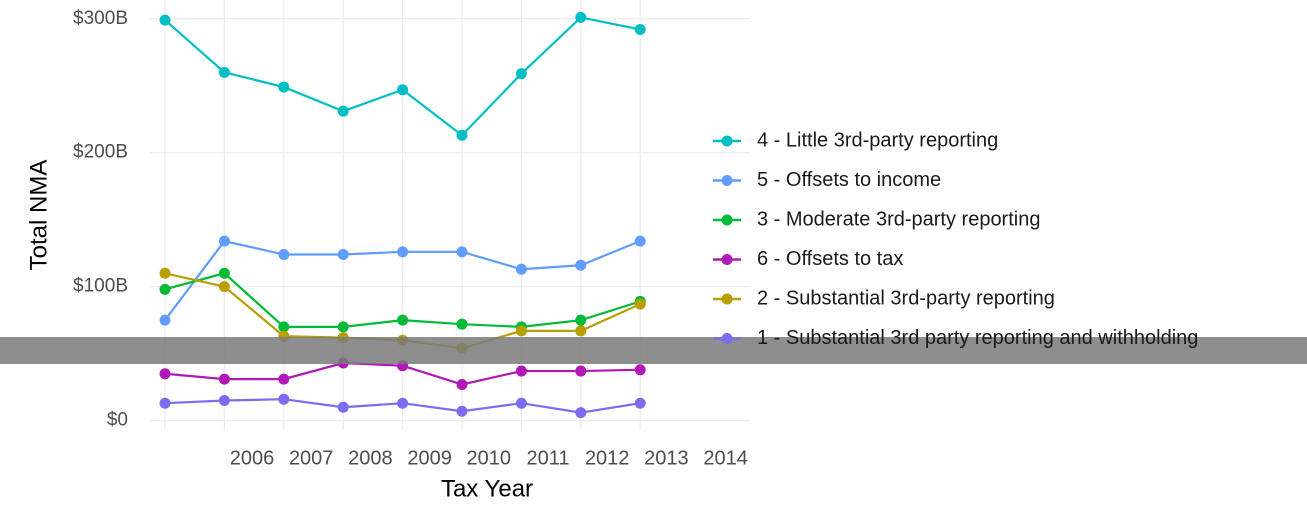 The image size is (1307, 505). I want to click on y-tick-label: $100B, so click(100, 286).